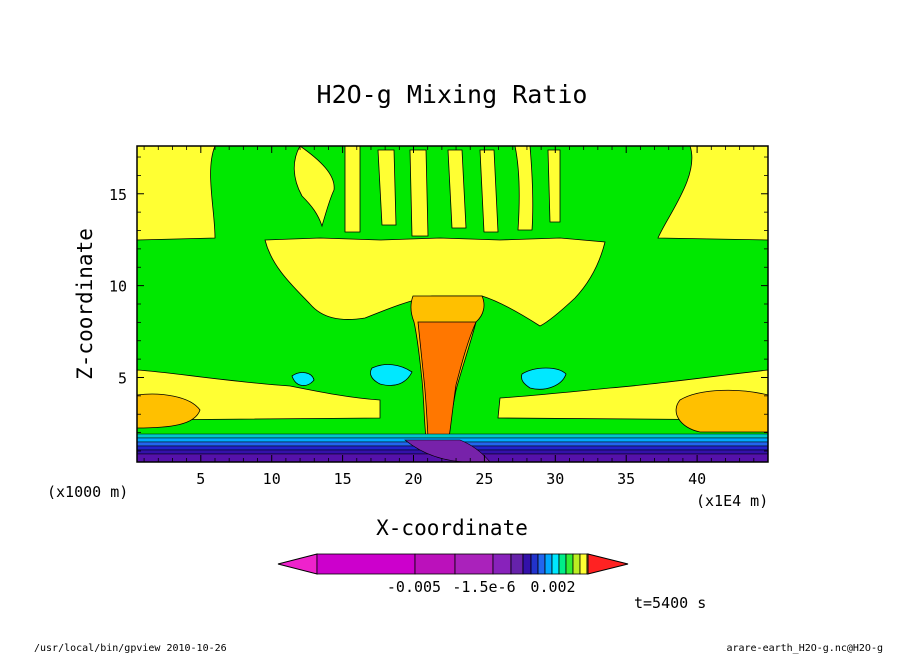  I want to click on colorbar-label-mid: -1.5e-6, so click(483, 587).